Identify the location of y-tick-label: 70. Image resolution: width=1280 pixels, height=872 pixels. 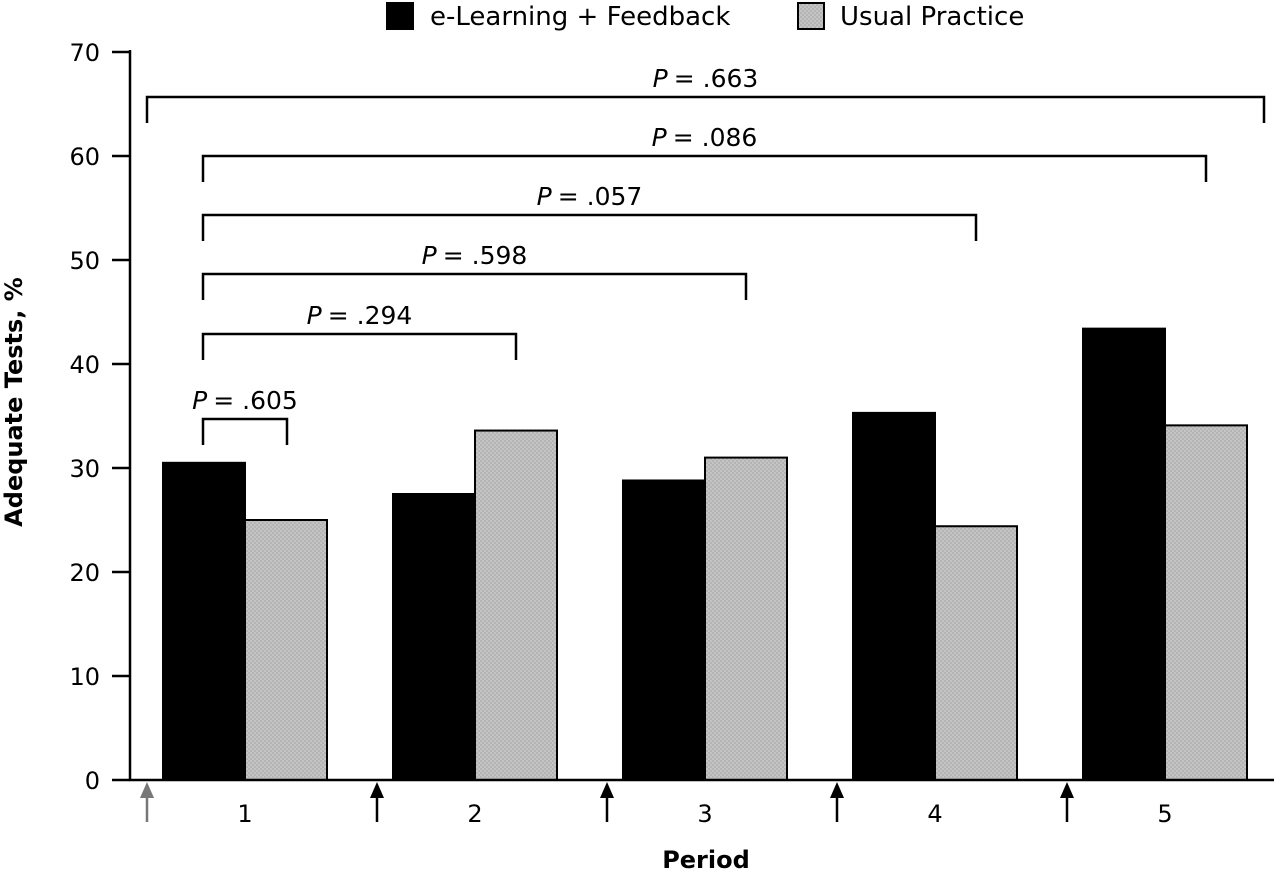
(84, 53).